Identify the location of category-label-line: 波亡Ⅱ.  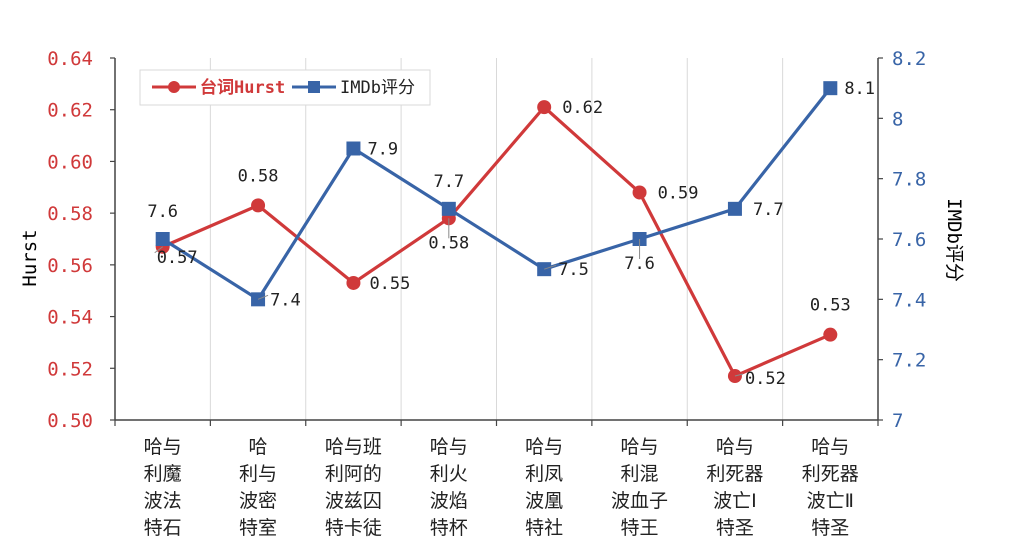
(830, 501).